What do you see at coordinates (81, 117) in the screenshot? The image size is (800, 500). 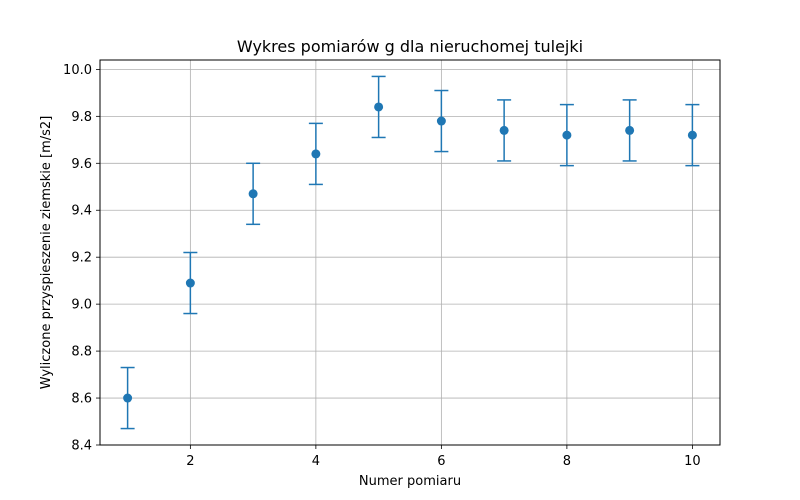 I see `y-tick-label: 9.8` at bounding box center [81, 117].